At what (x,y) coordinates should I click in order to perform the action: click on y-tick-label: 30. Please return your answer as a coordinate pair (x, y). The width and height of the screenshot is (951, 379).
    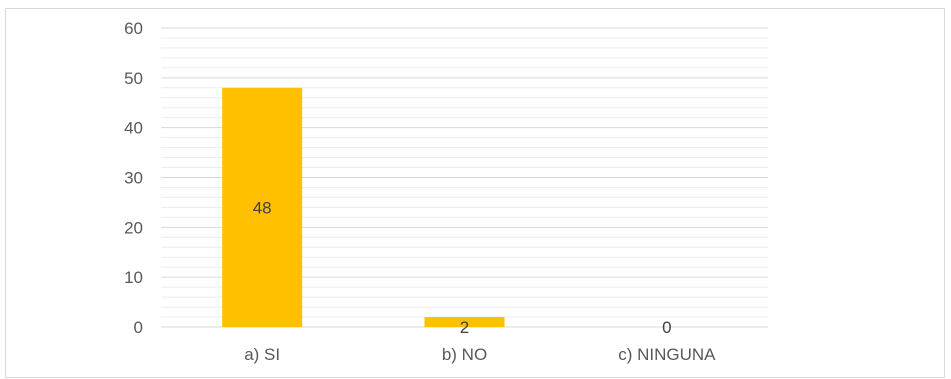
    Looking at the image, I should click on (133, 178).